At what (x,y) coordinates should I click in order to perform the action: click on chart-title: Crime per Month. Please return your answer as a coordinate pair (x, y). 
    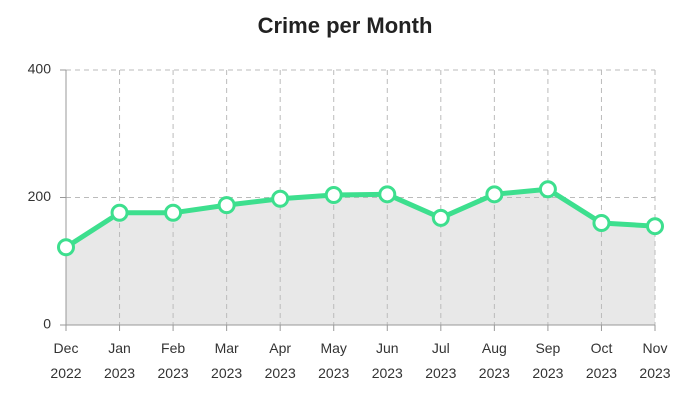
    Looking at the image, I should click on (345, 25).